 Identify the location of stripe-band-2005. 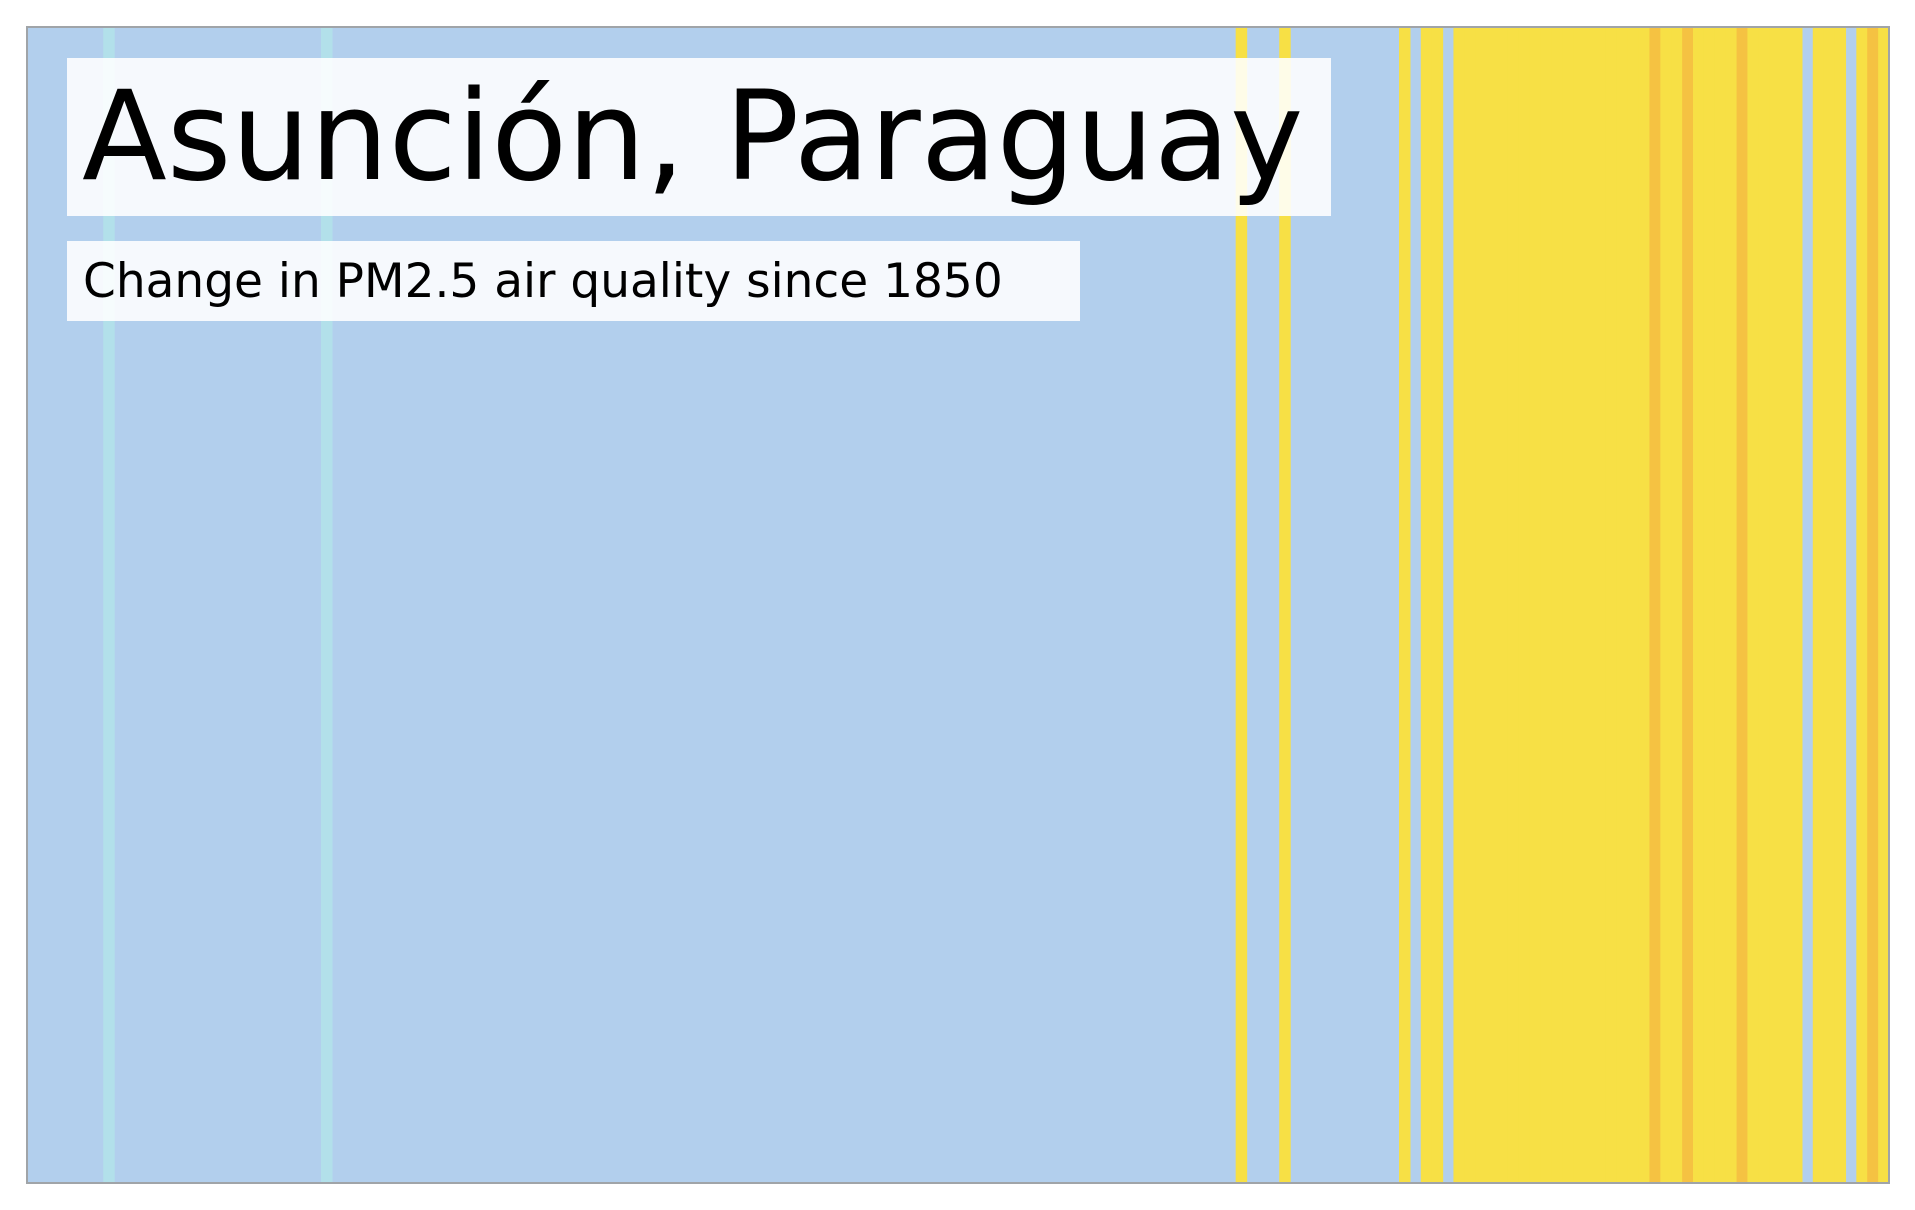
(1720, 605).